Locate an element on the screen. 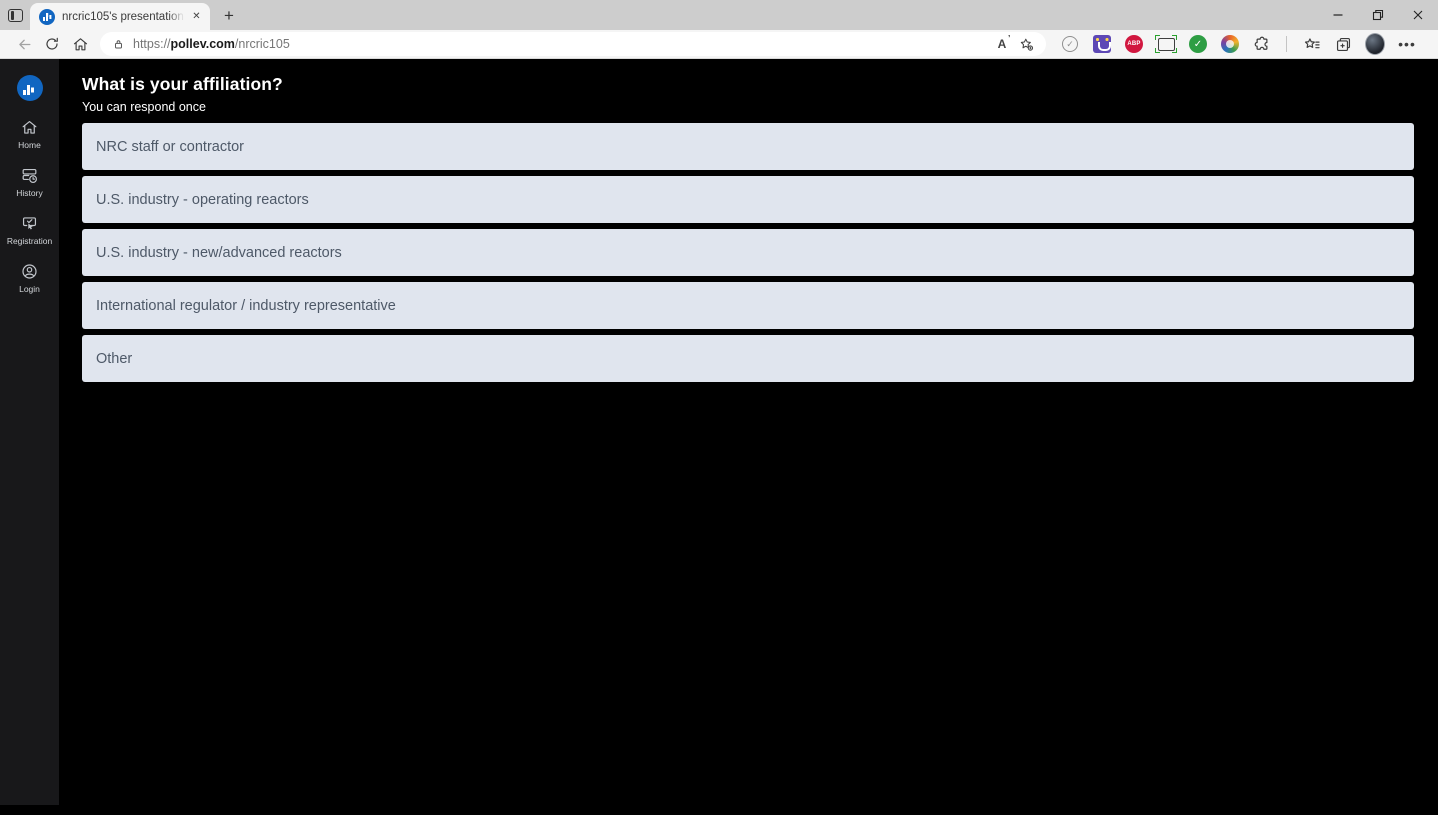  purple-extension-icon is located at coordinates (1102, 44).